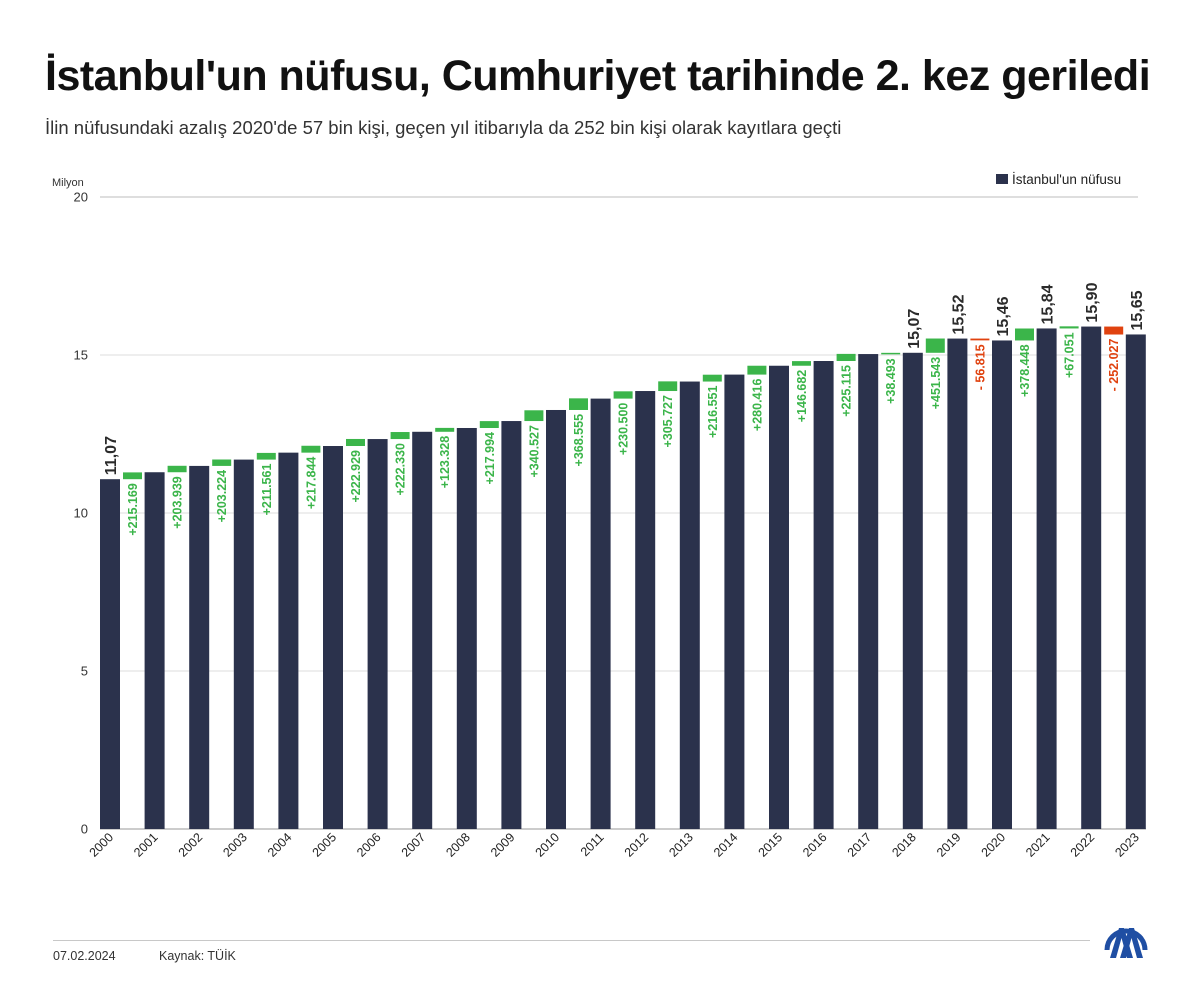 This screenshot has width=1200, height=989. I want to click on footer-source: Kaynak: TÜİK, so click(197, 956).